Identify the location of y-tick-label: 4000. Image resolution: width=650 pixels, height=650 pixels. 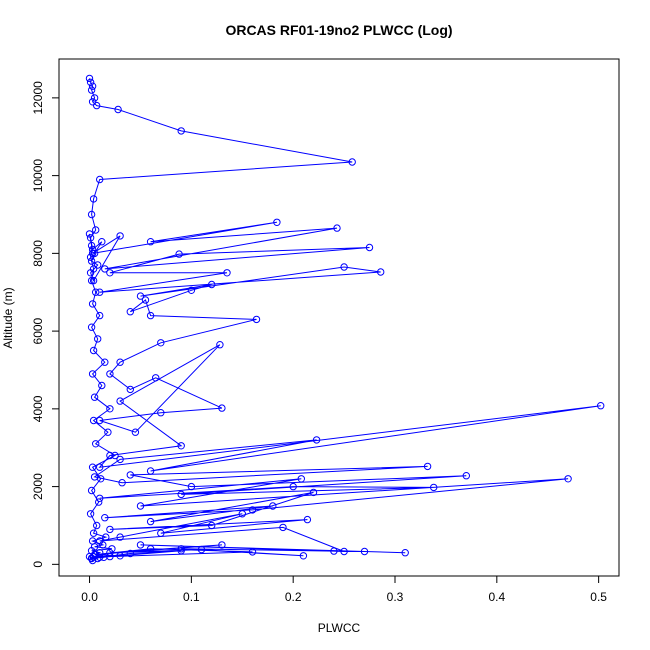
(38, 408).